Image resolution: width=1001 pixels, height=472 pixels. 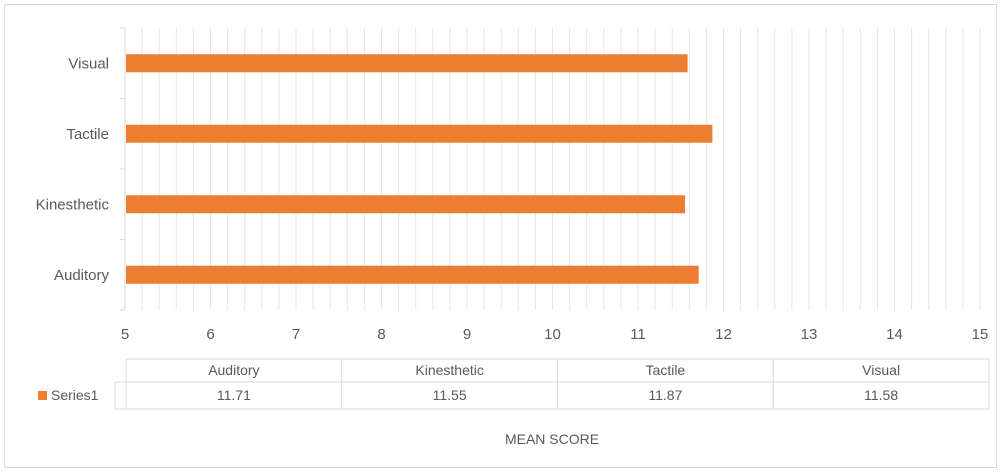 What do you see at coordinates (419, 133) in the screenshot?
I see `bar-tactile` at bounding box center [419, 133].